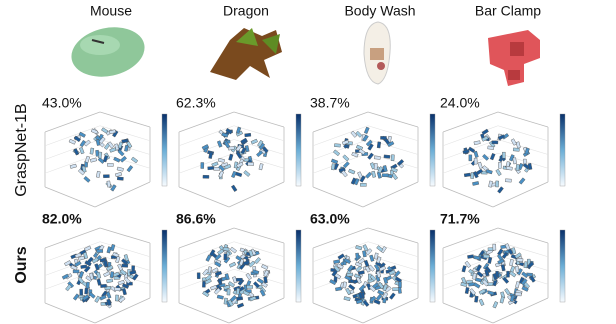  What do you see at coordinates (21, 264) in the screenshot?
I see `row-label: Ours` at bounding box center [21, 264].